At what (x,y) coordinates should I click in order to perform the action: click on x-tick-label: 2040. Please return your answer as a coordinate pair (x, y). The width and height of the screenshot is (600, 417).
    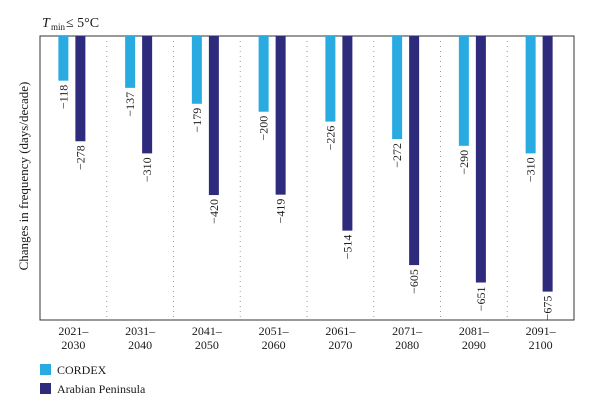
    Looking at the image, I should click on (140, 345).